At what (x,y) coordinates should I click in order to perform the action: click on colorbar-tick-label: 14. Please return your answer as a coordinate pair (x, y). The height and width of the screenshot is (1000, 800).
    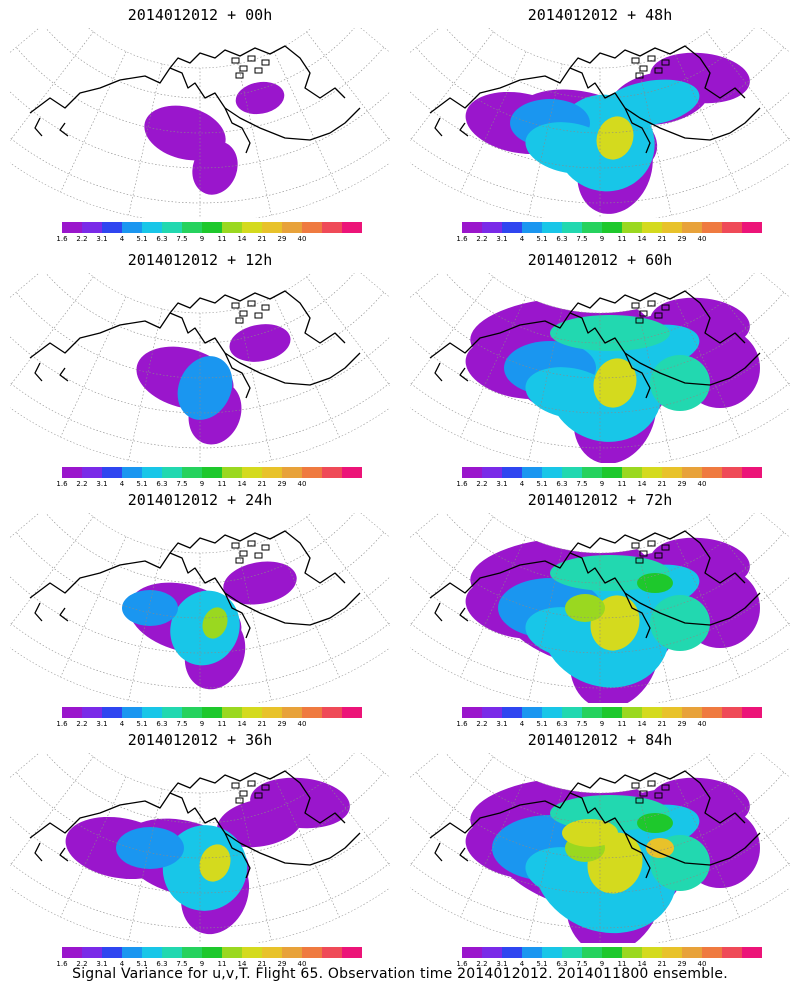
    Looking at the image, I should click on (242, 964).